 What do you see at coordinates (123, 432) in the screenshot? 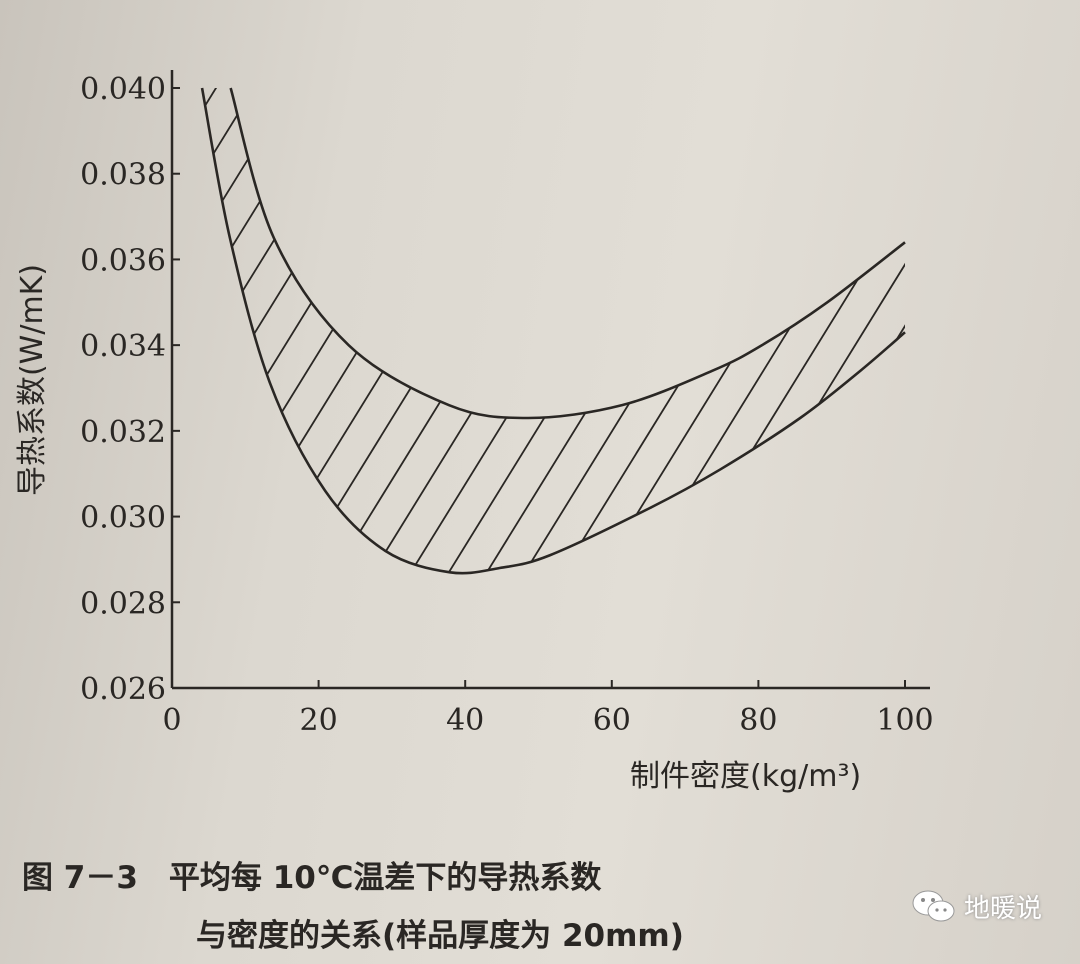
I see `y-tick-label: 0.032` at bounding box center [123, 432].